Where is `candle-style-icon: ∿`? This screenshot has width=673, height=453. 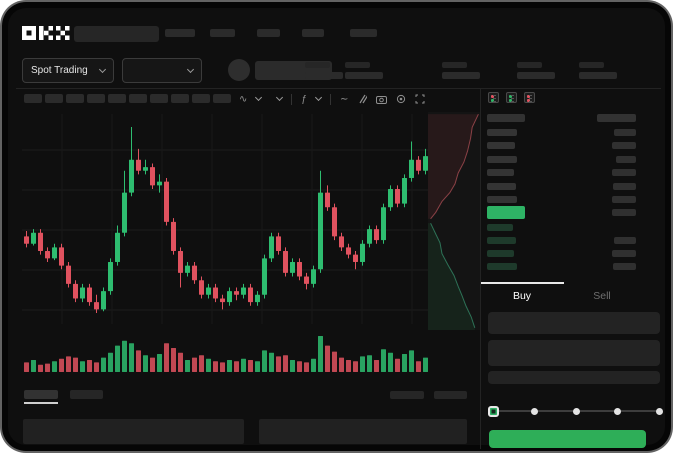 candle-style-icon: ∿ is located at coordinates (251, 99).